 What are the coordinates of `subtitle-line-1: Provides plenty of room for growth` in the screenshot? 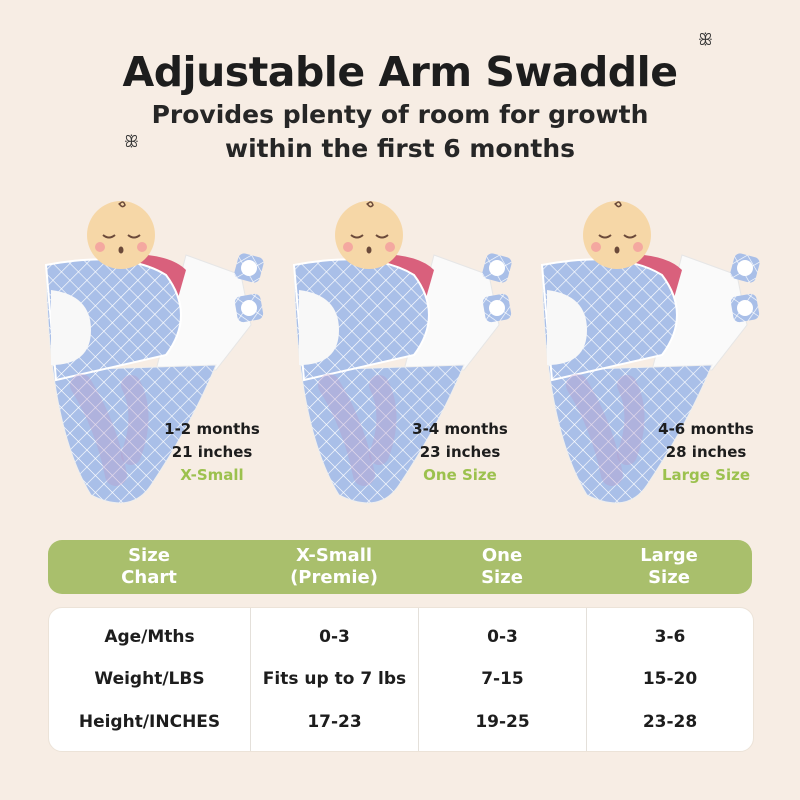 It's located at (400, 114).